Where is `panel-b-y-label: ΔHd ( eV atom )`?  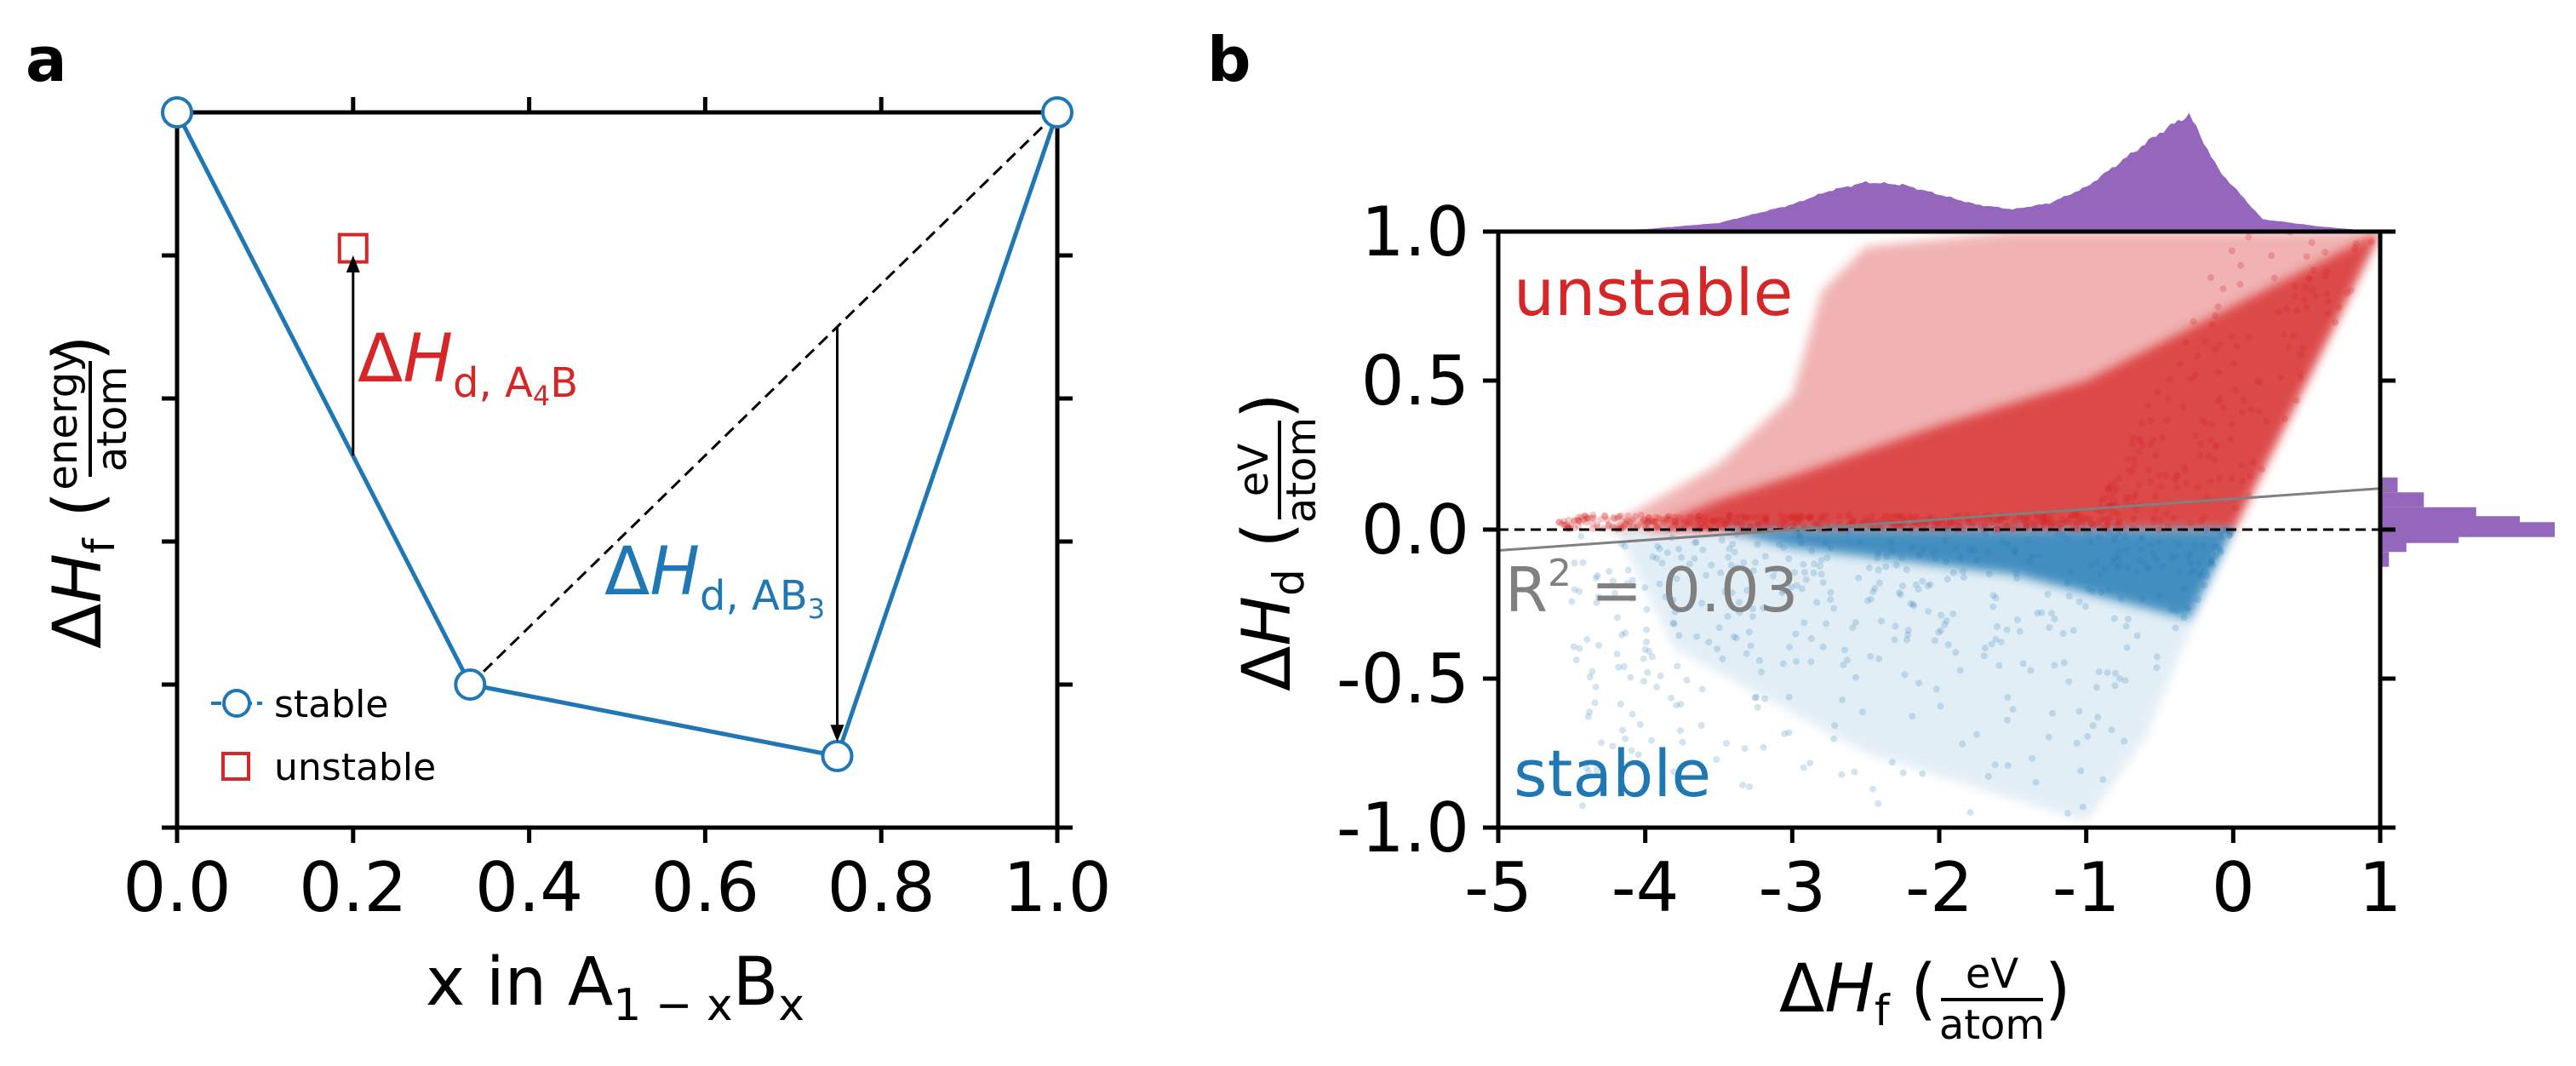 panel-b-y-label: ΔHd ( eV atom ) is located at coordinates (1277, 542).